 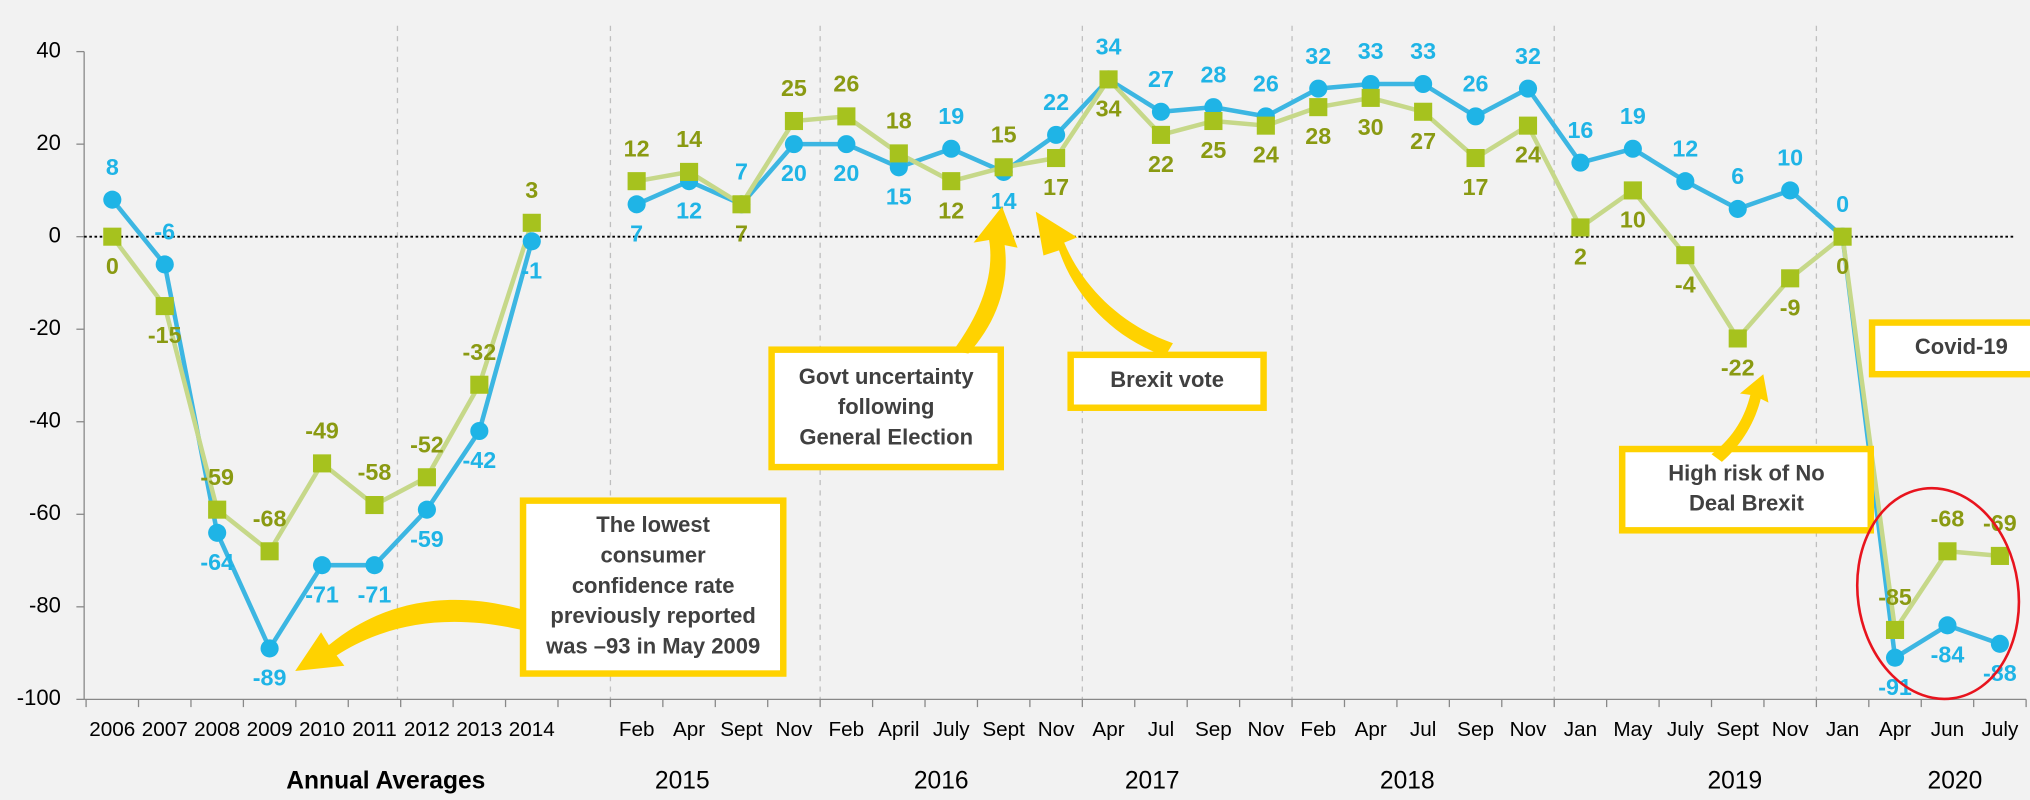 What do you see at coordinates (45, 605) in the screenshot?
I see `y-tick-label: -80` at bounding box center [45, 605].